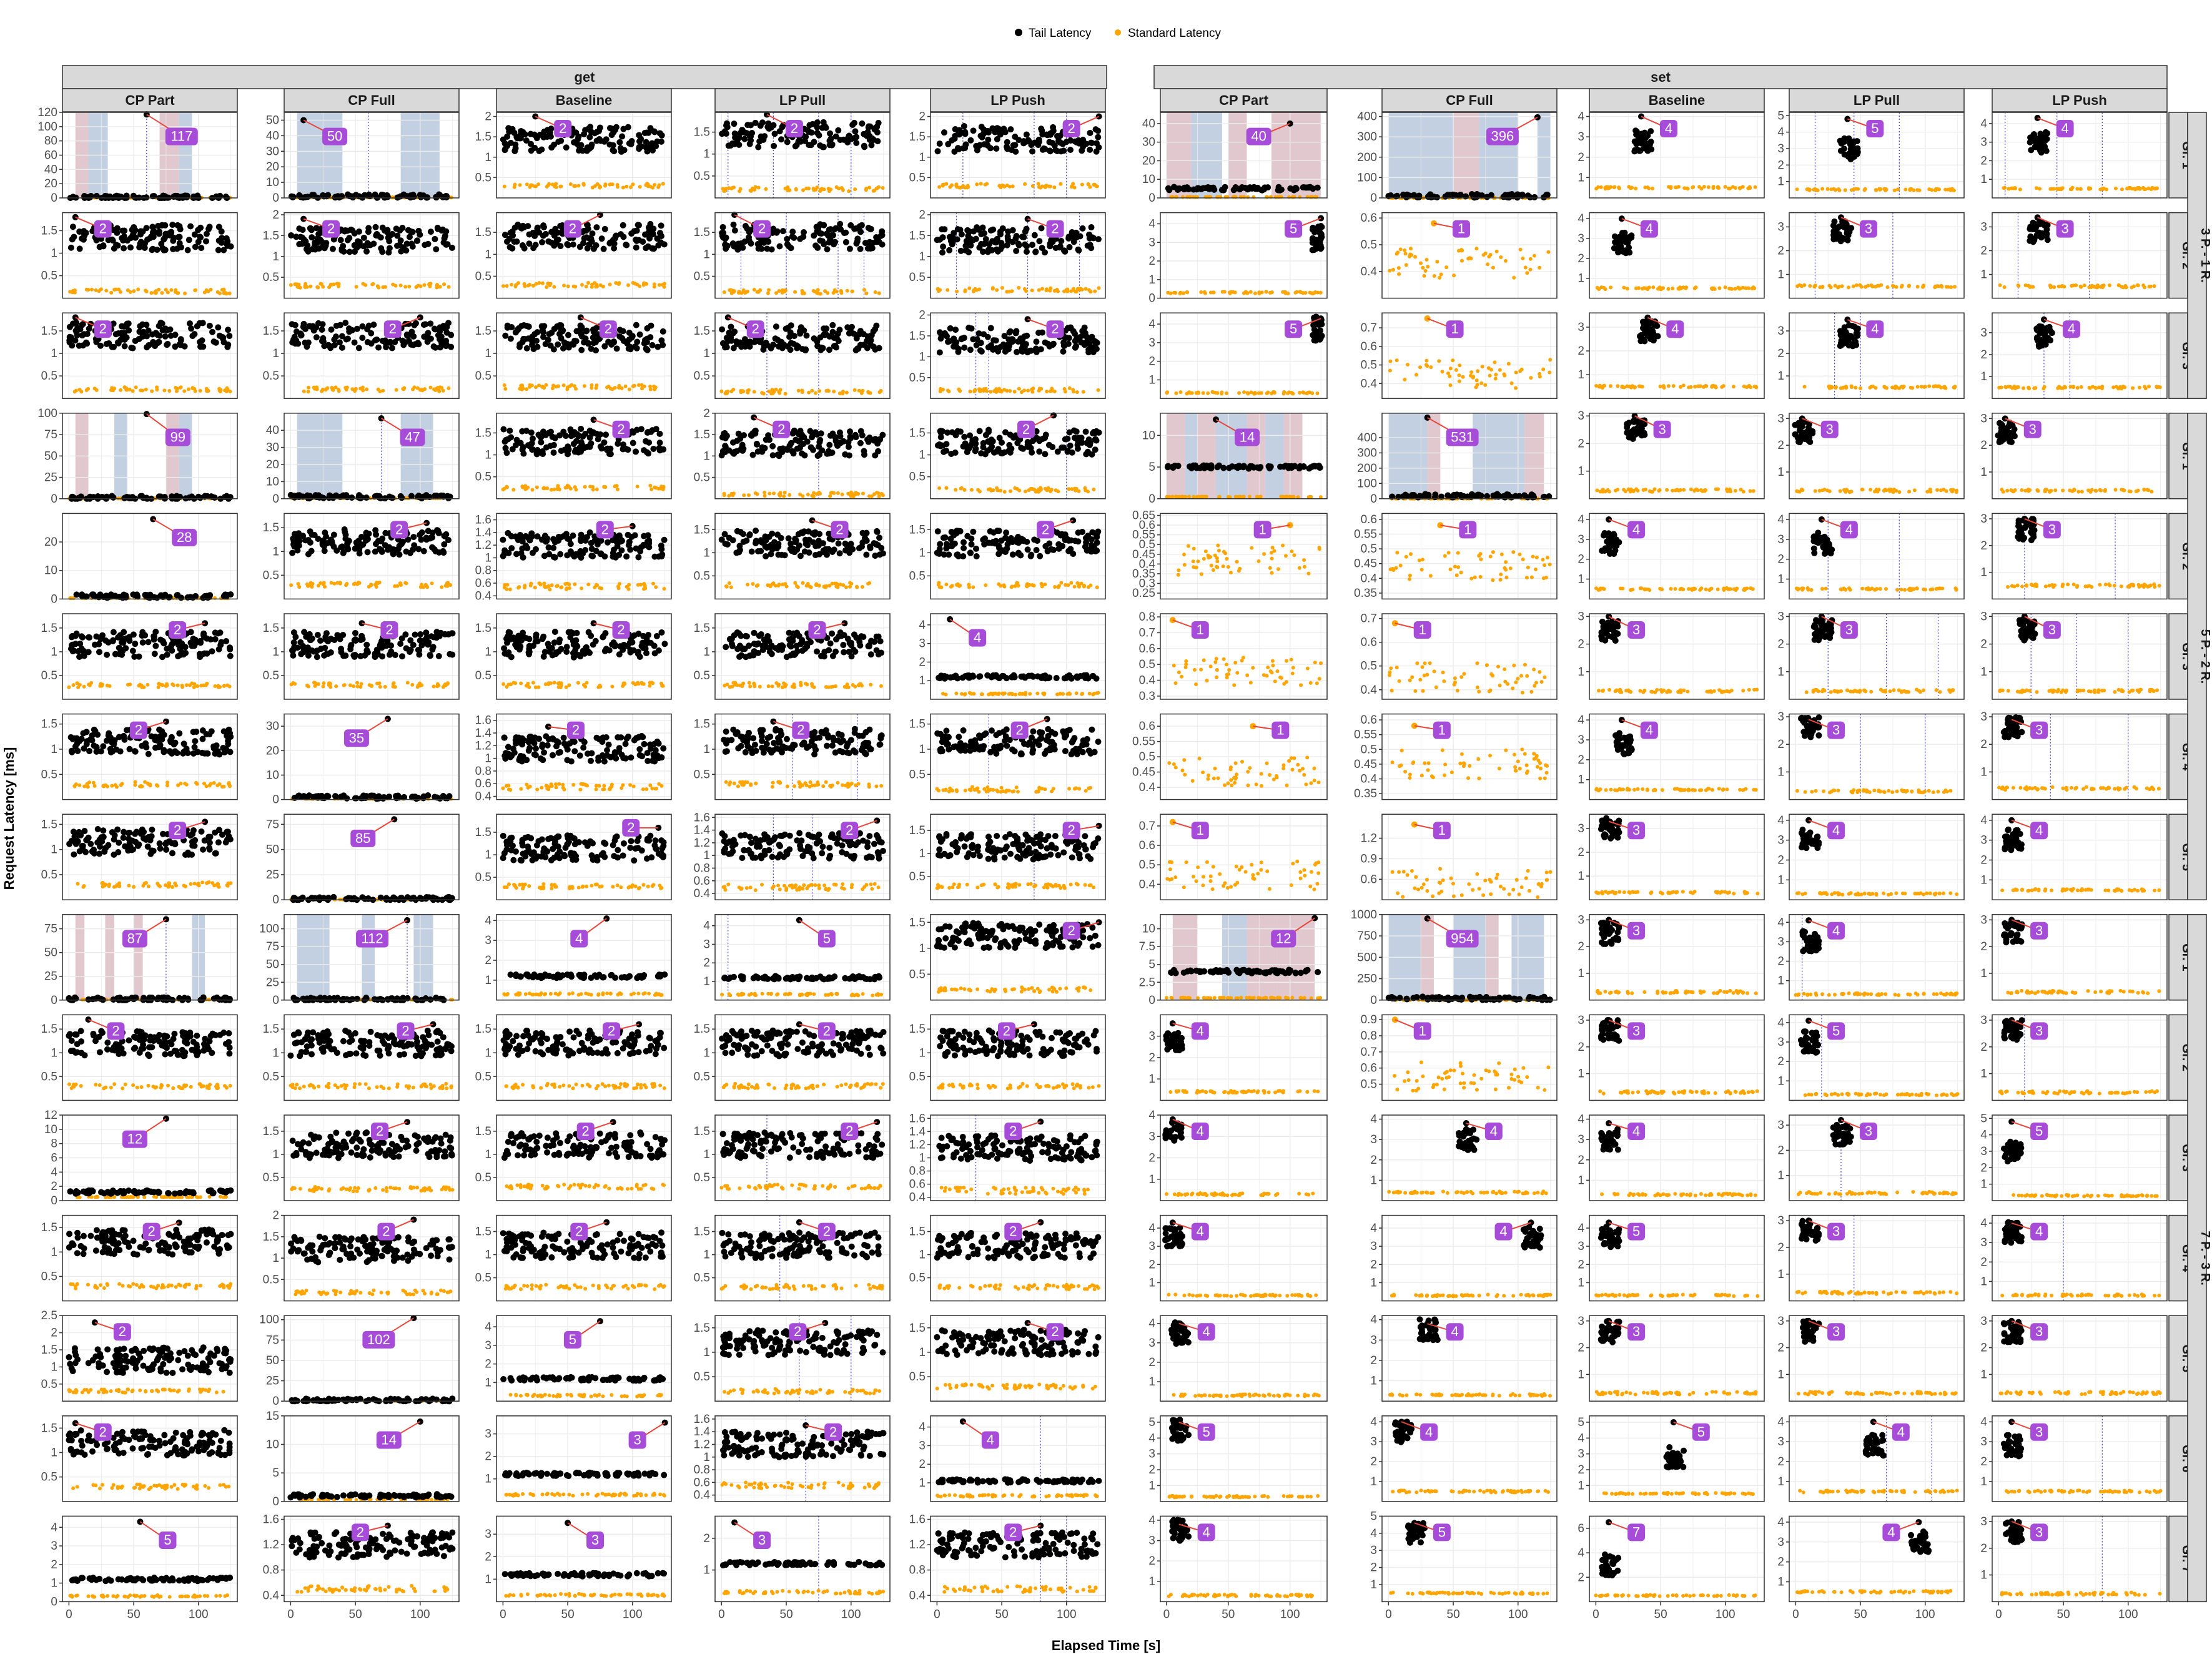 The height and width of the screenshot is (1657, 2212). Describe the element at coordinates (1877, 100) in the screenshot. I see `strategy-strip-label: LP Pull` at that location.